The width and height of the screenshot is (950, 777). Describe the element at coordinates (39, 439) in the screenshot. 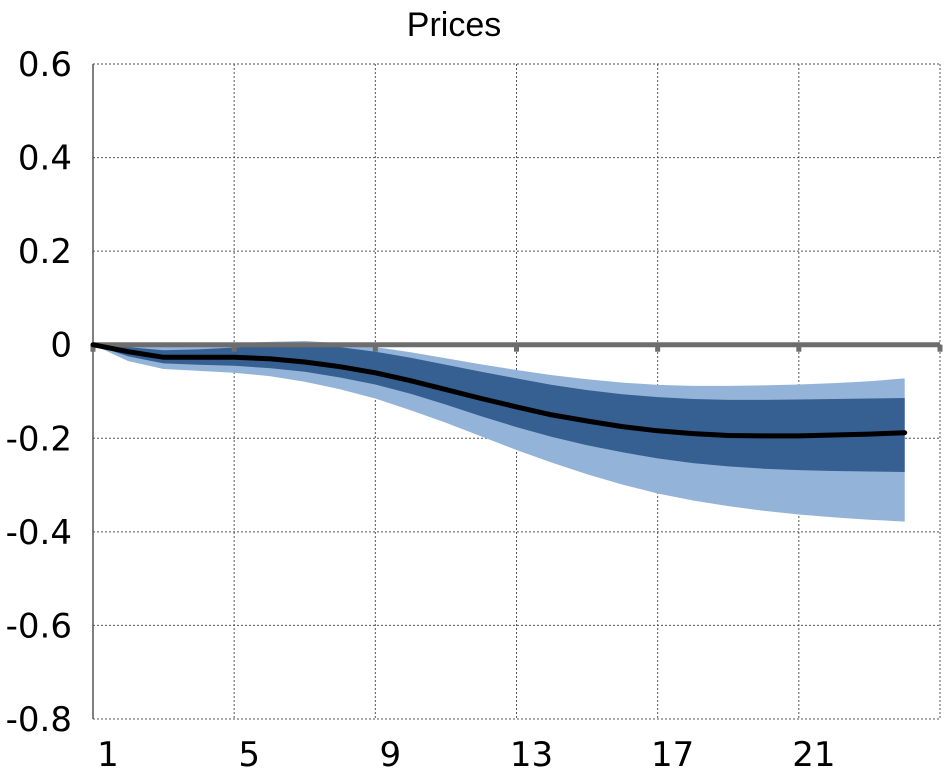

I see `y-tick-label: -0.2` at that location.